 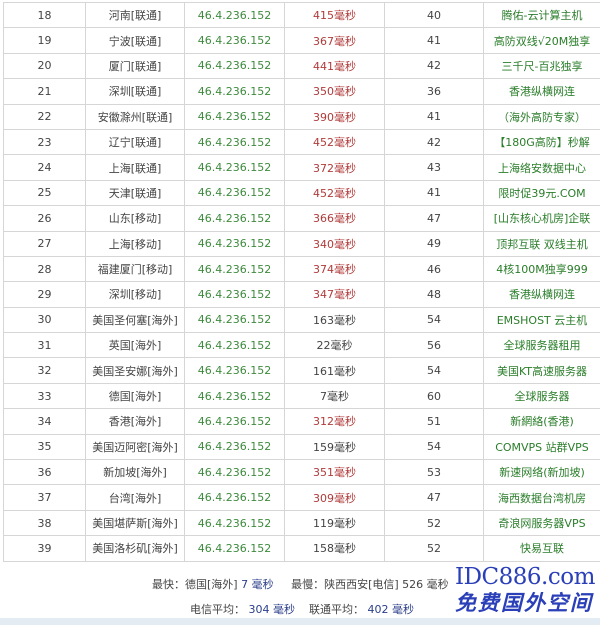 I want to click on sponsor-link: 高防双线√20M独享, so click(x=541, y=40).